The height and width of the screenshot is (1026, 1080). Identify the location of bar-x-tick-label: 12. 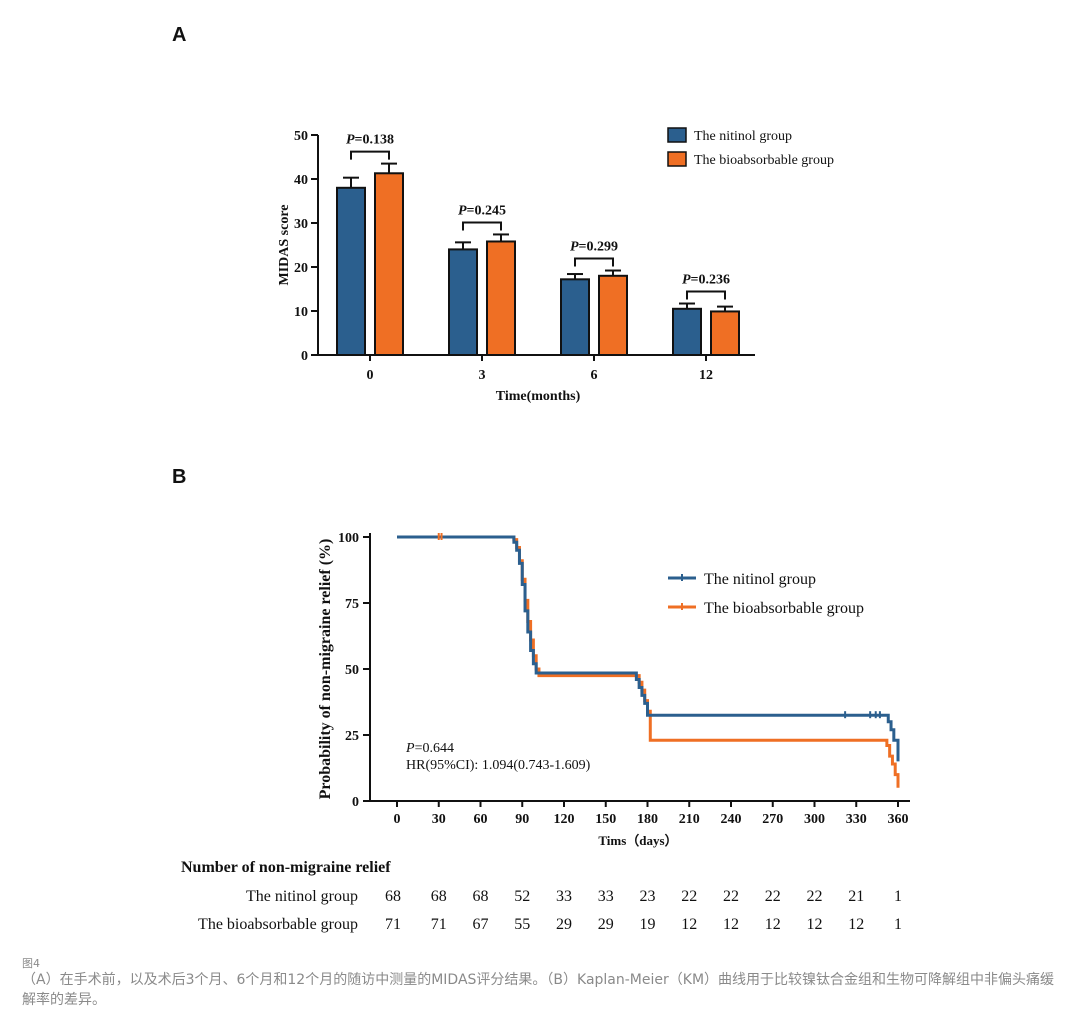
(706, 375).